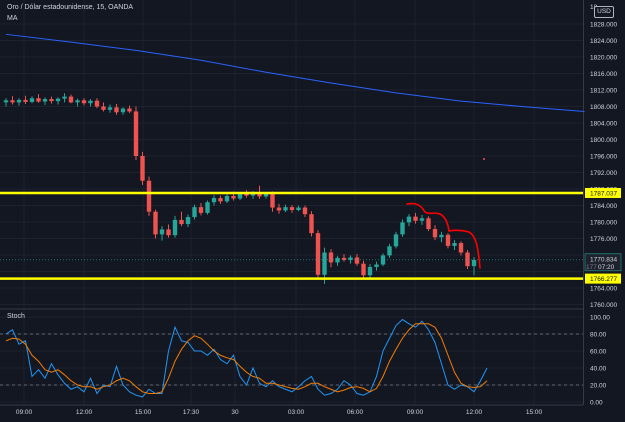 The height and width of the screenshot is (422, 625). Describe the element at coordinates (606, 267) in the screenshot. I see `bar-countdown: 07:20` at that location.